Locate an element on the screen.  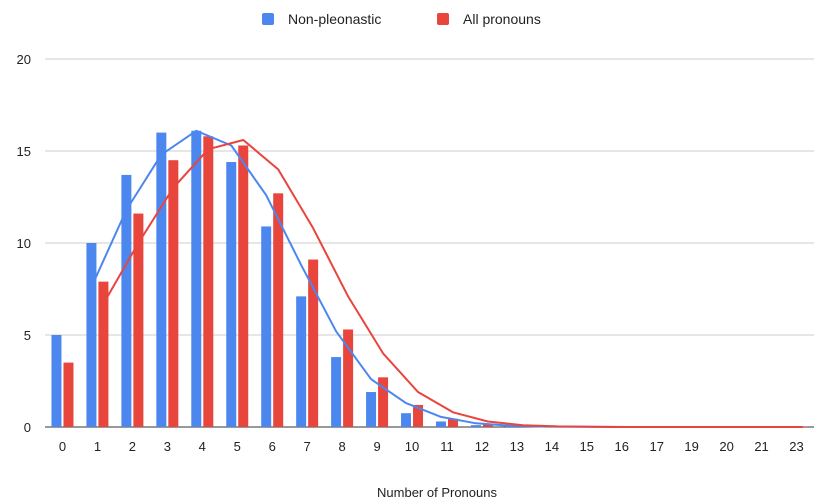
x-tick-label: 5 is located at coordinates (237, 446).